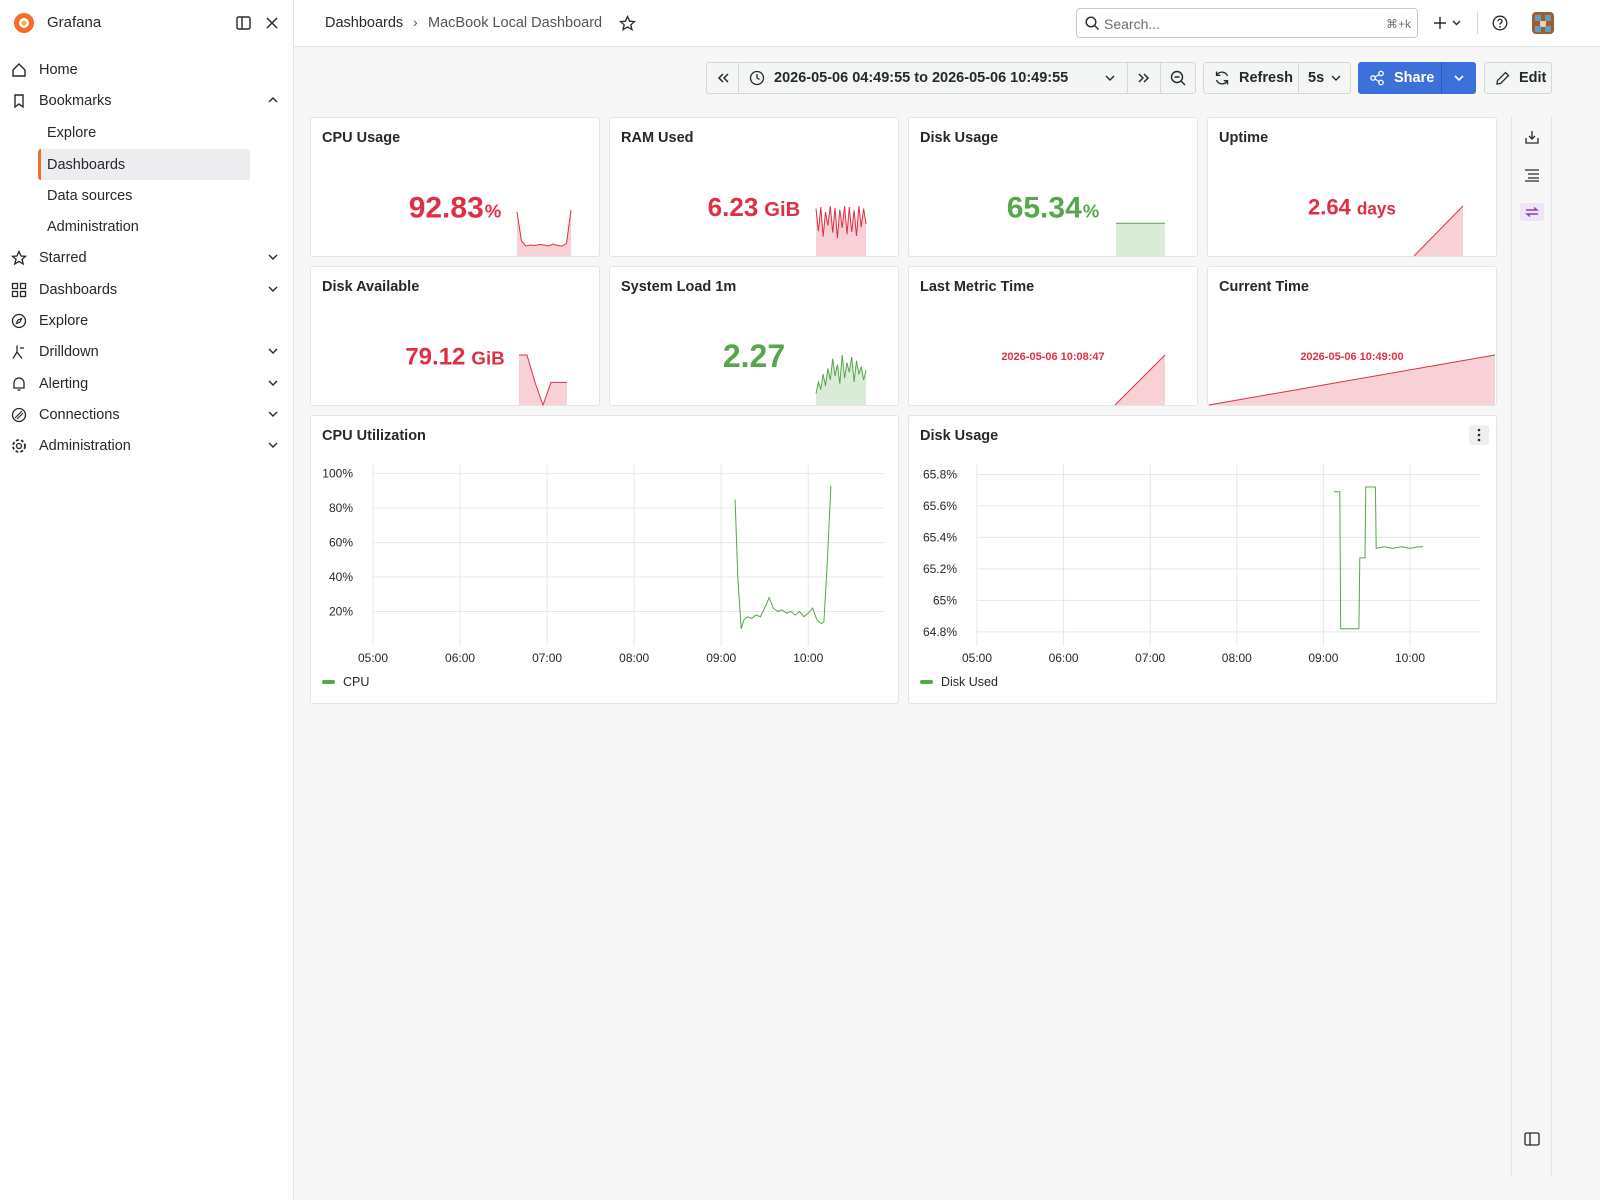  I want to click on right-rail, so click(1531, 646).